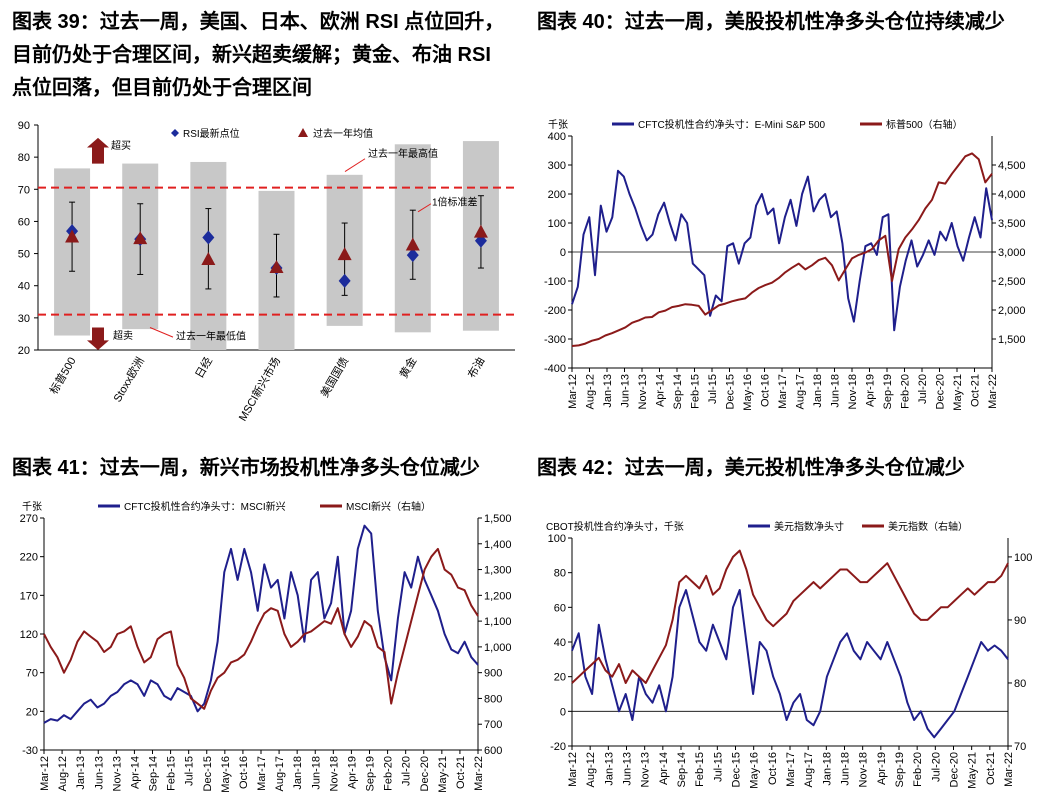 The image size is (1057, 806). I want to click on right-tick-label: 1,400, so click(498, 545).